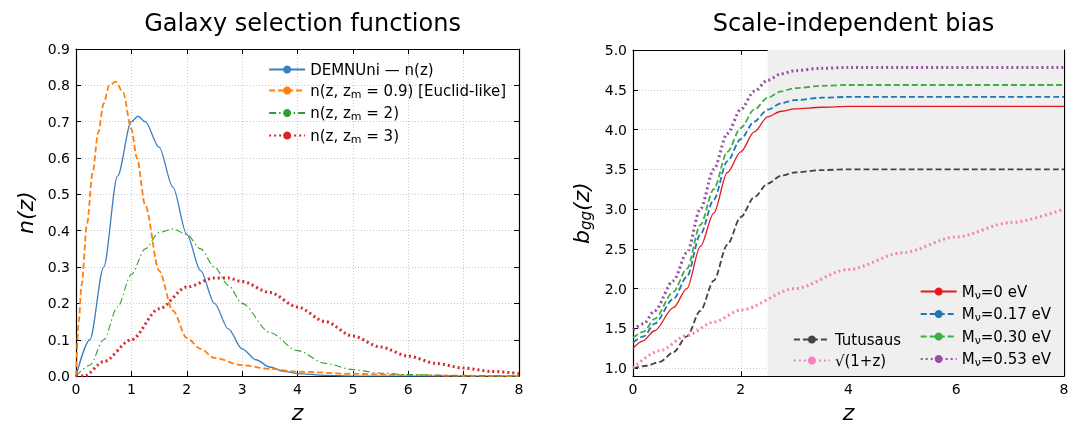  What do you see at coordinates (58, 267) in the screenshot?
I see `y-tick-label: 0.3` at bounding box center [58, 267].